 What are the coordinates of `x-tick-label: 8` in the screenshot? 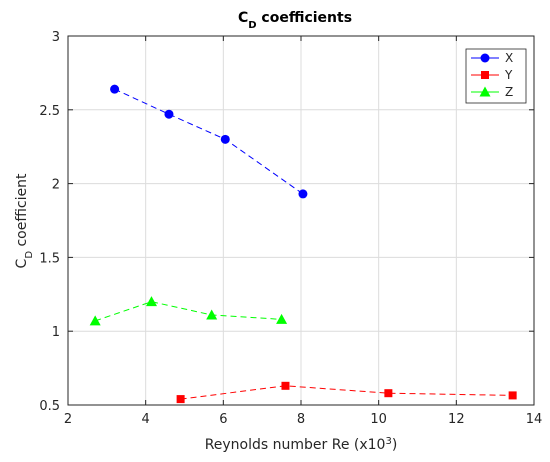 It's located at (301, 419).